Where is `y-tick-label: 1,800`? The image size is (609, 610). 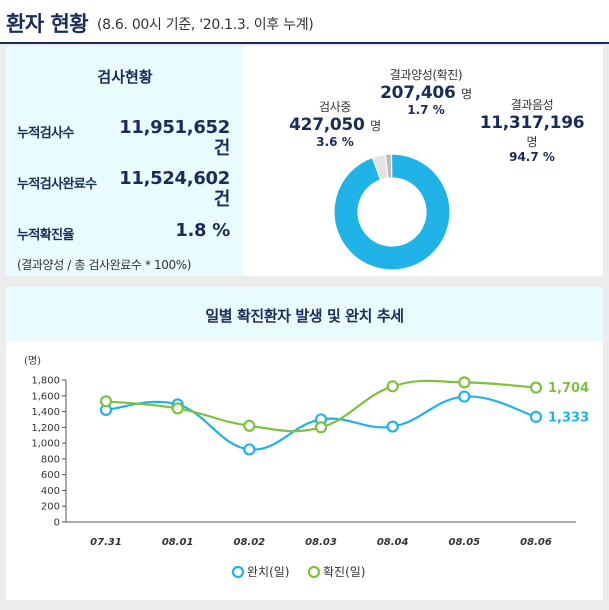
y-tick-label: 1,800 is located at coordinates (45, 381).